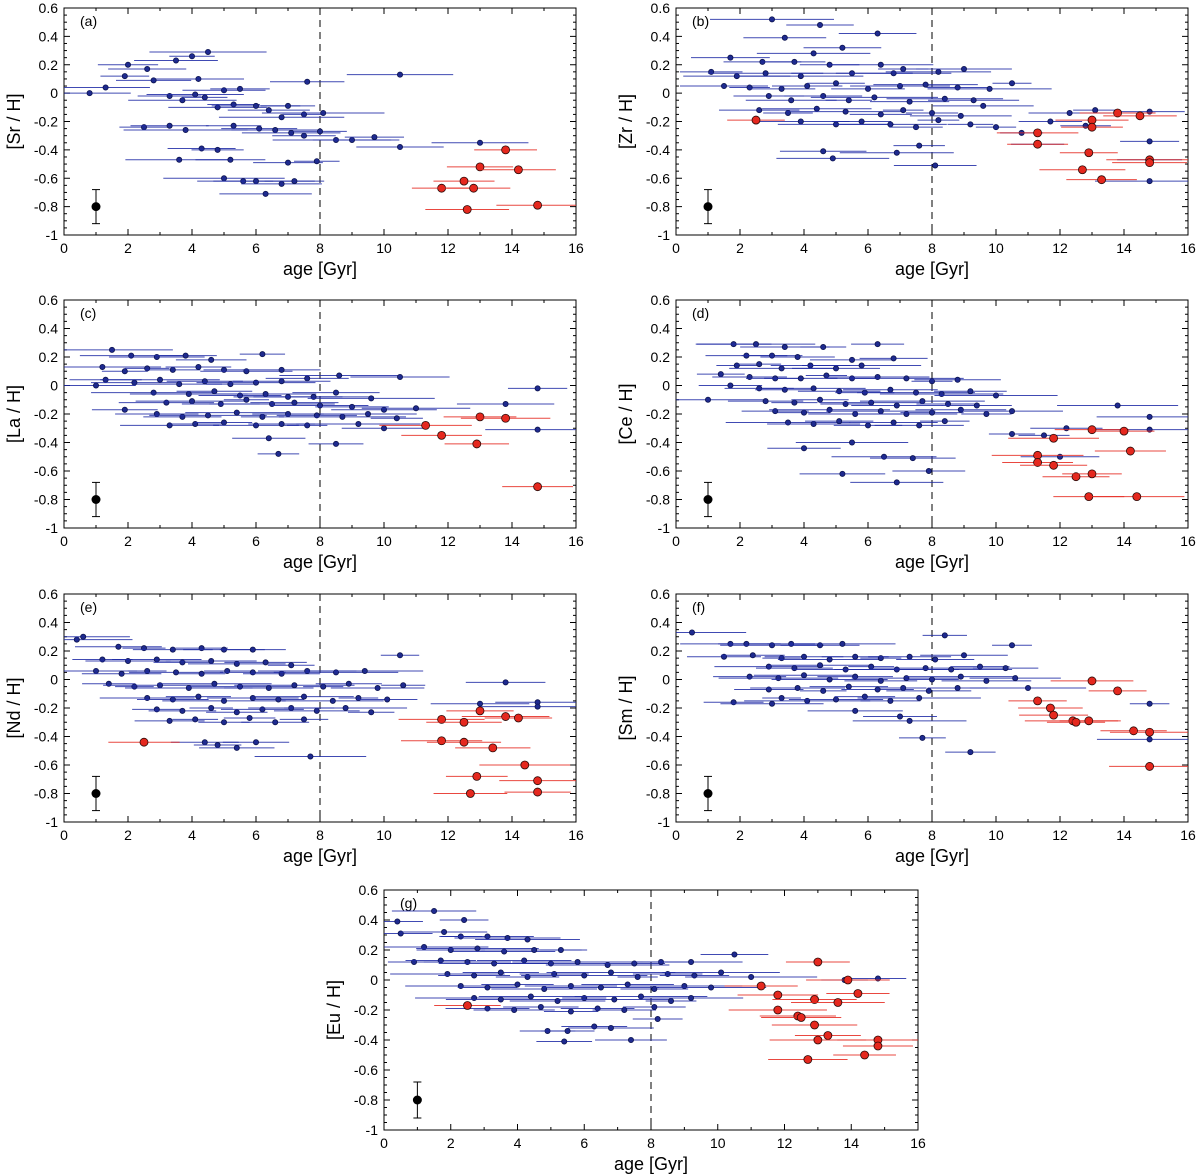 Image resolution: width=1200 pixels, height=1176 pixels. What do you see at coordinates (88, 21) in the screenshot?
I see `panel-tag: (a)` at bounding box center [88, 21].